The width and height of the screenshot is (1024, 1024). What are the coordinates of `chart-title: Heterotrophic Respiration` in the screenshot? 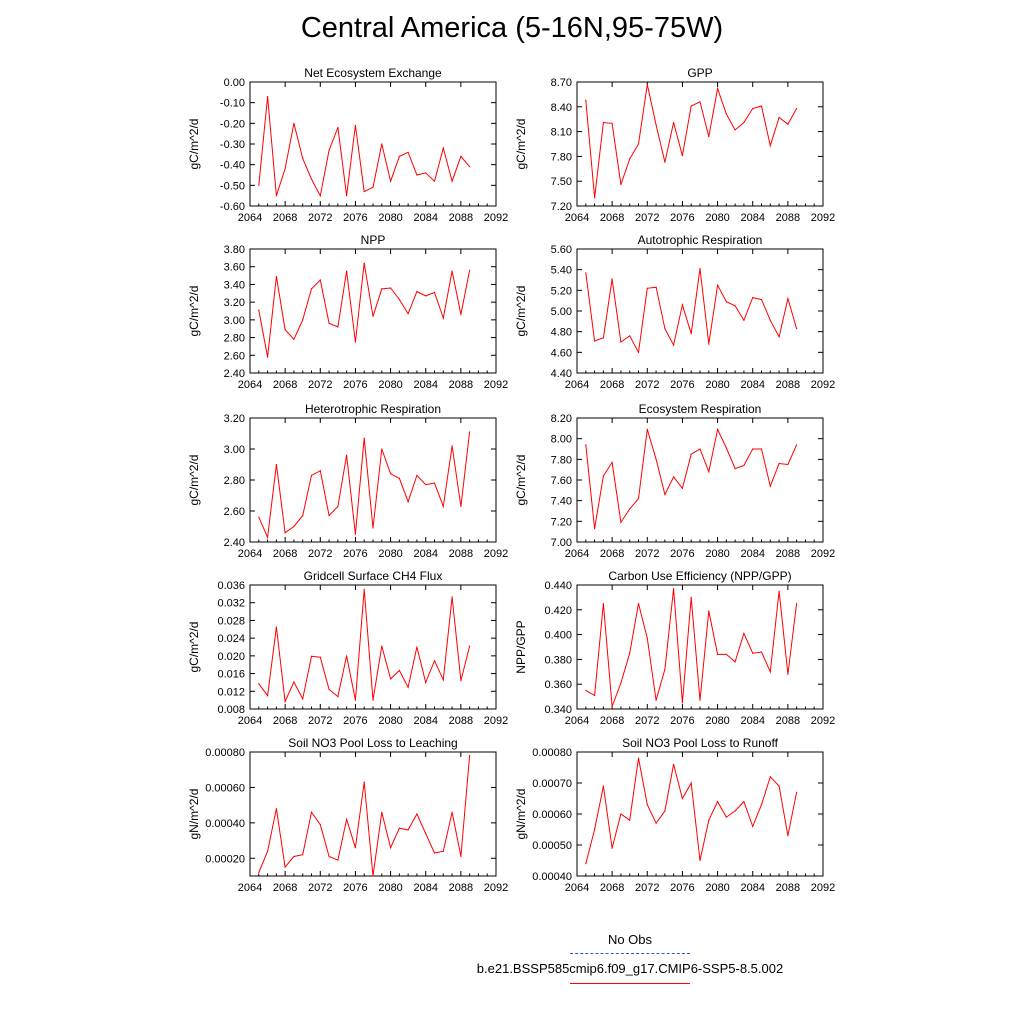 It's located at (373, 409).